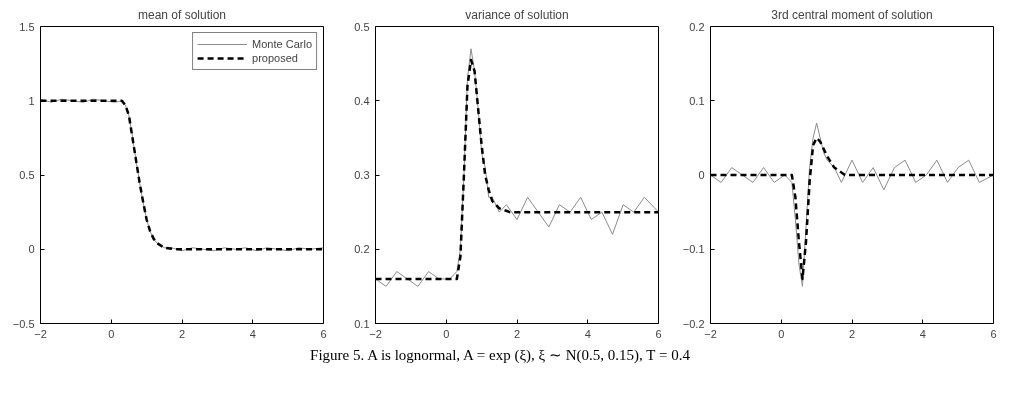  I want to click on y-tick-label: 0.3, so click(362, 175).